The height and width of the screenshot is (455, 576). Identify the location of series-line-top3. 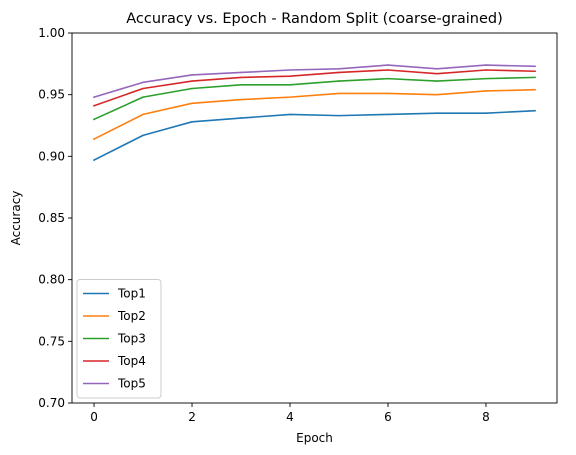
(314, 98).